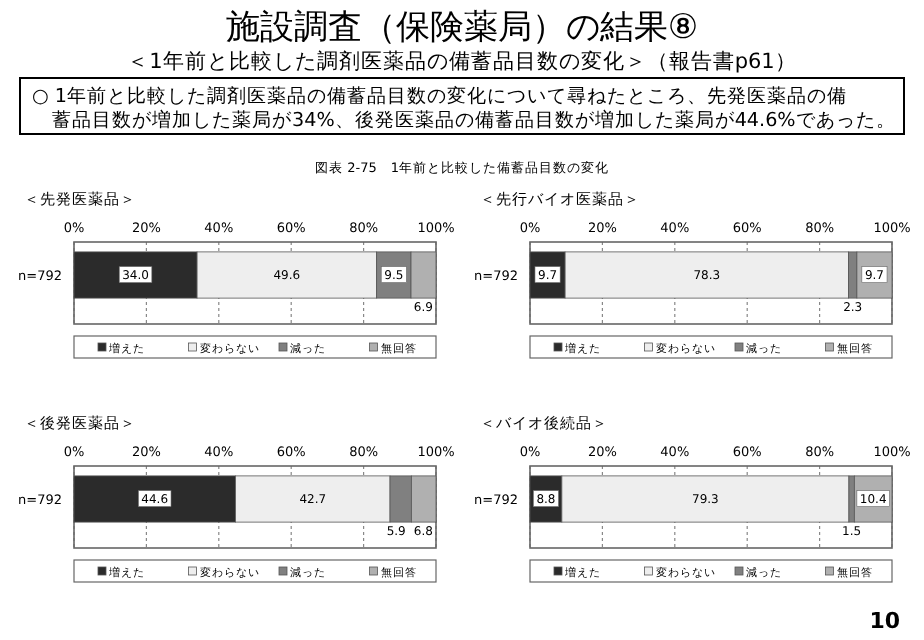 This screenshot has width=924, height=640. Describe the element at coordinates (462, 28) in the screenshot. I see `text: 施設調査（保険薬局）の結果⑧` at that location.